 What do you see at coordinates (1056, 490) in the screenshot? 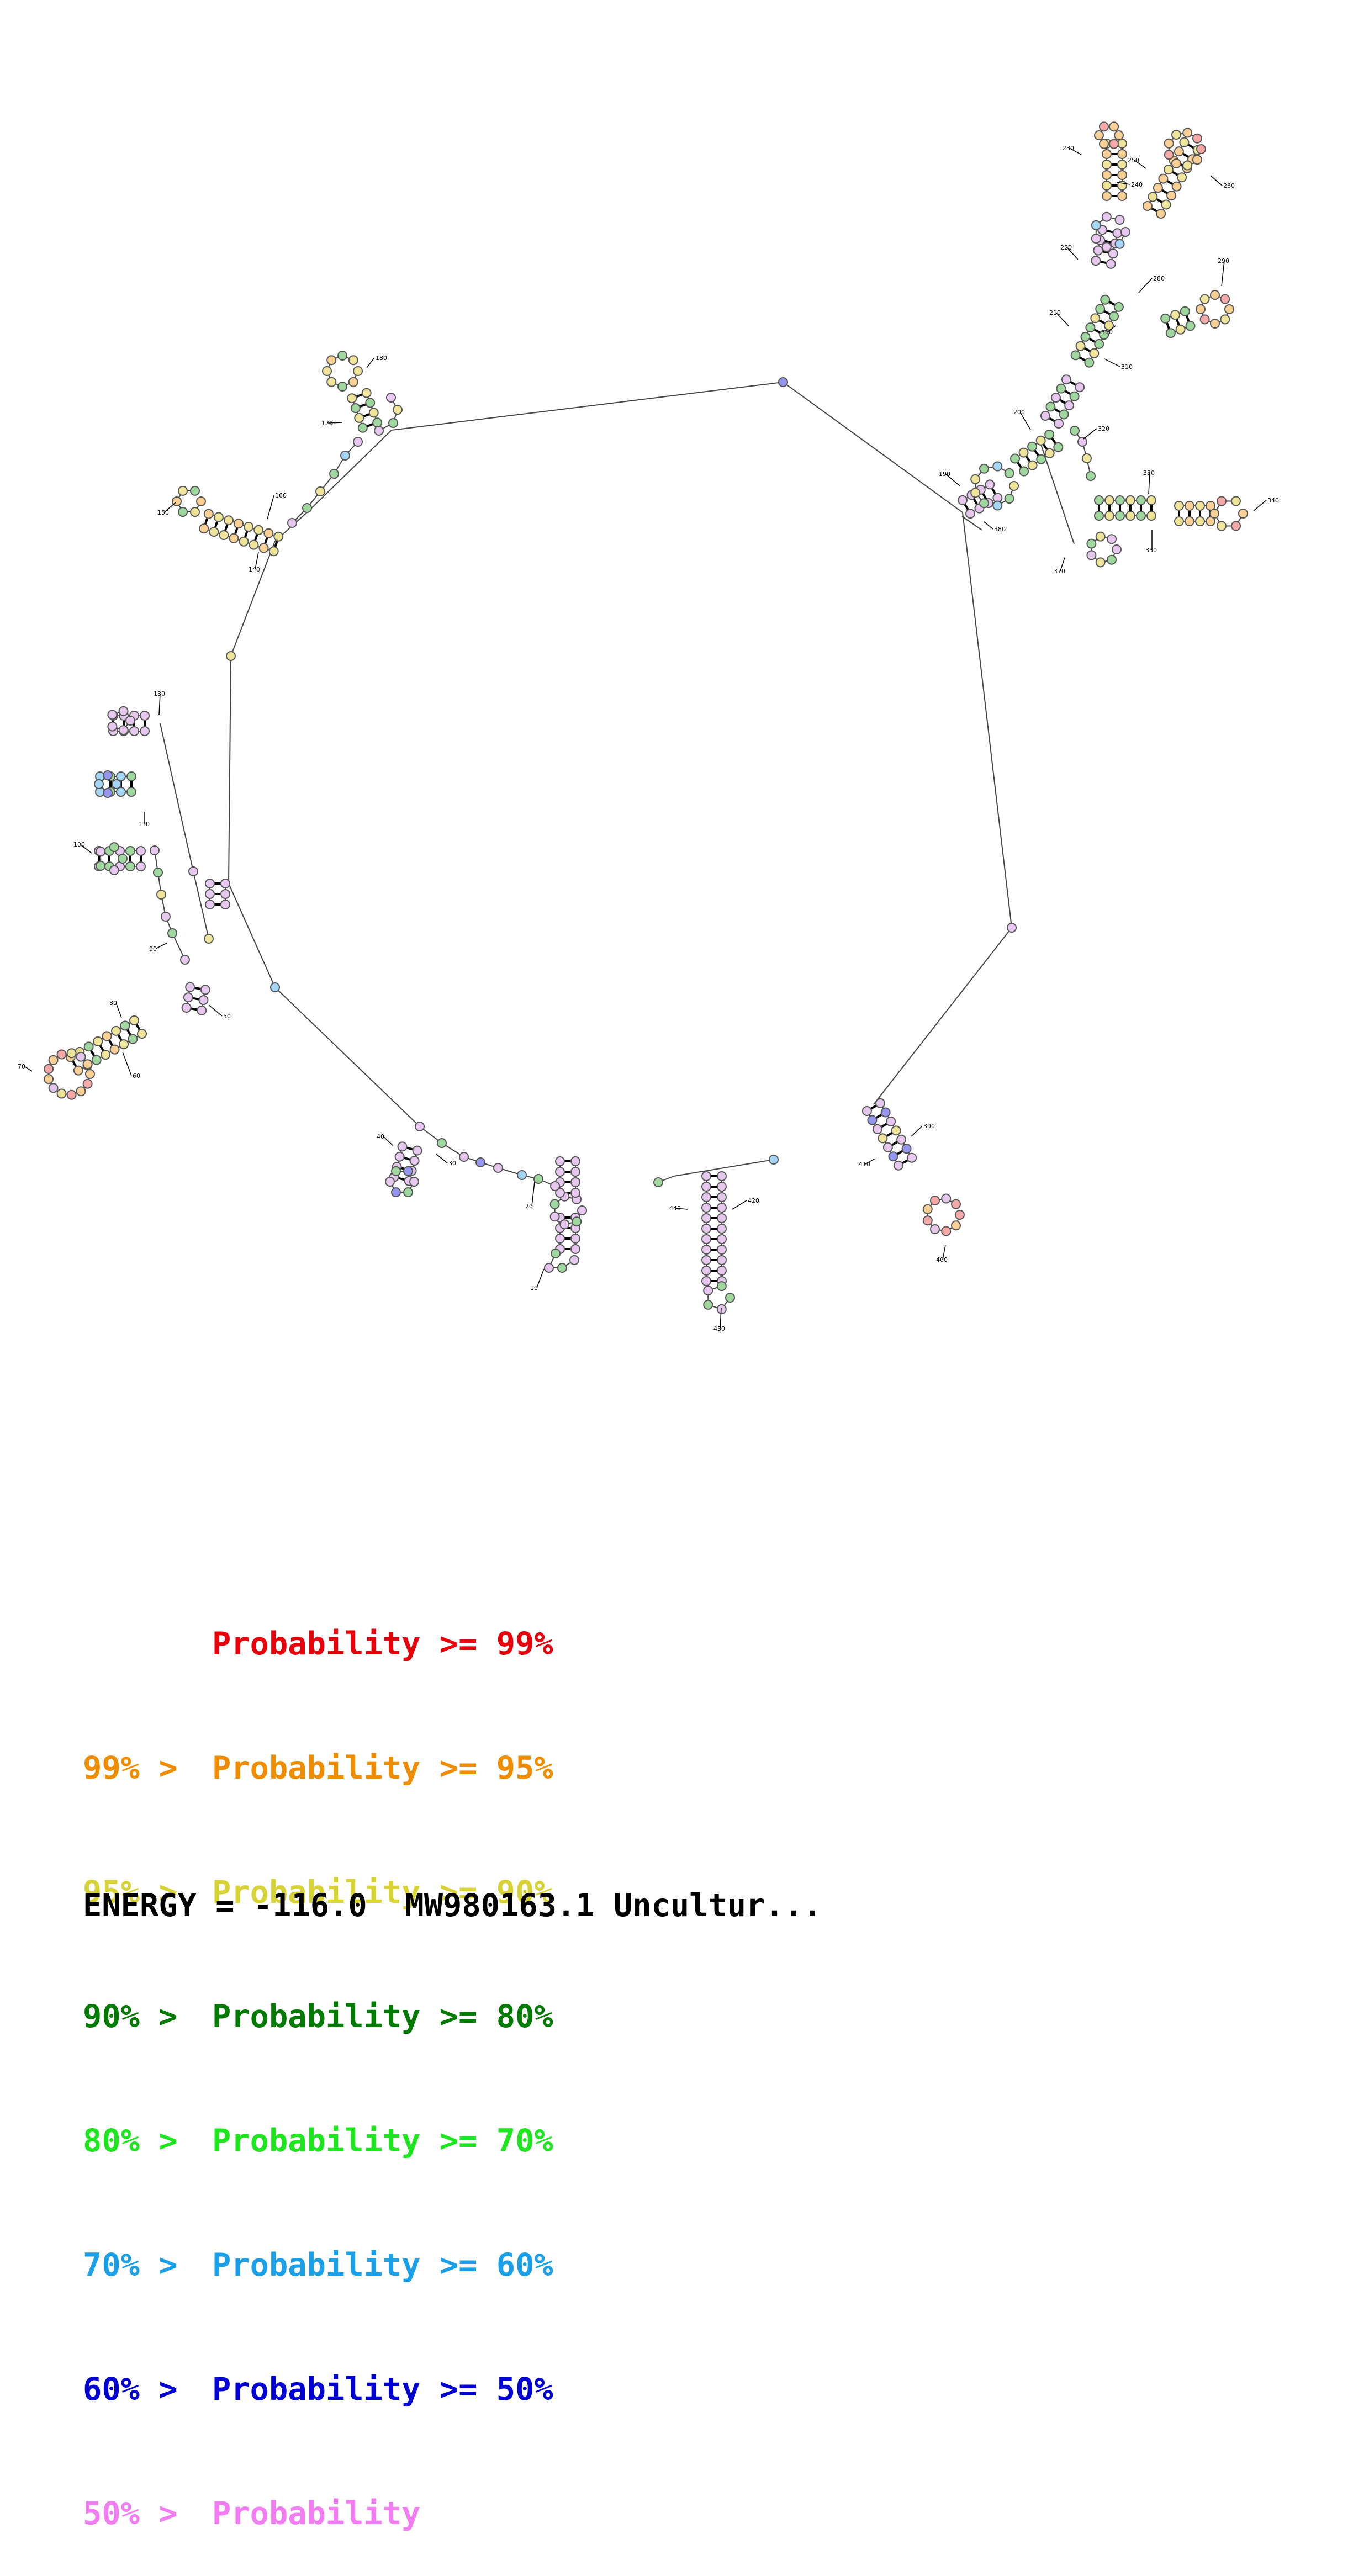
I see `strand` at bounding box center [1056, 490].